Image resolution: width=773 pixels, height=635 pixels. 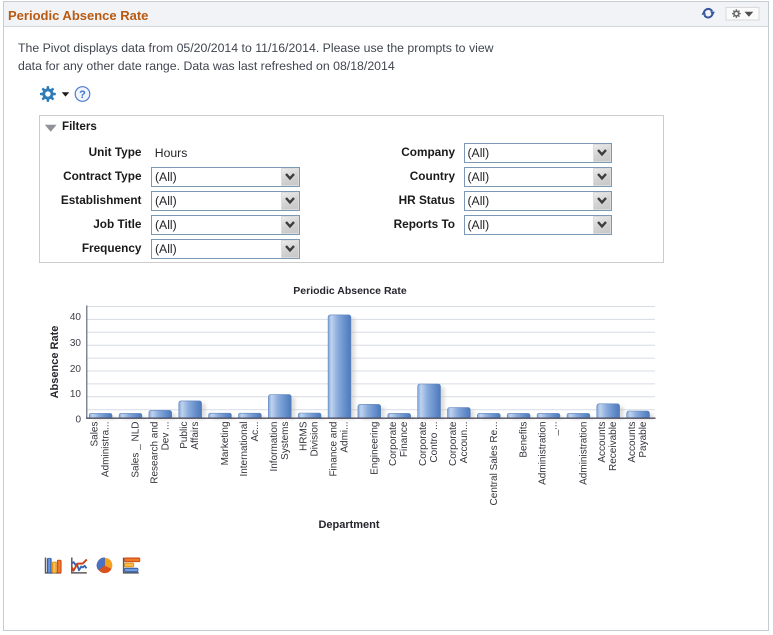 I want to click on svg-text: Public, so click(x=184, y=435).